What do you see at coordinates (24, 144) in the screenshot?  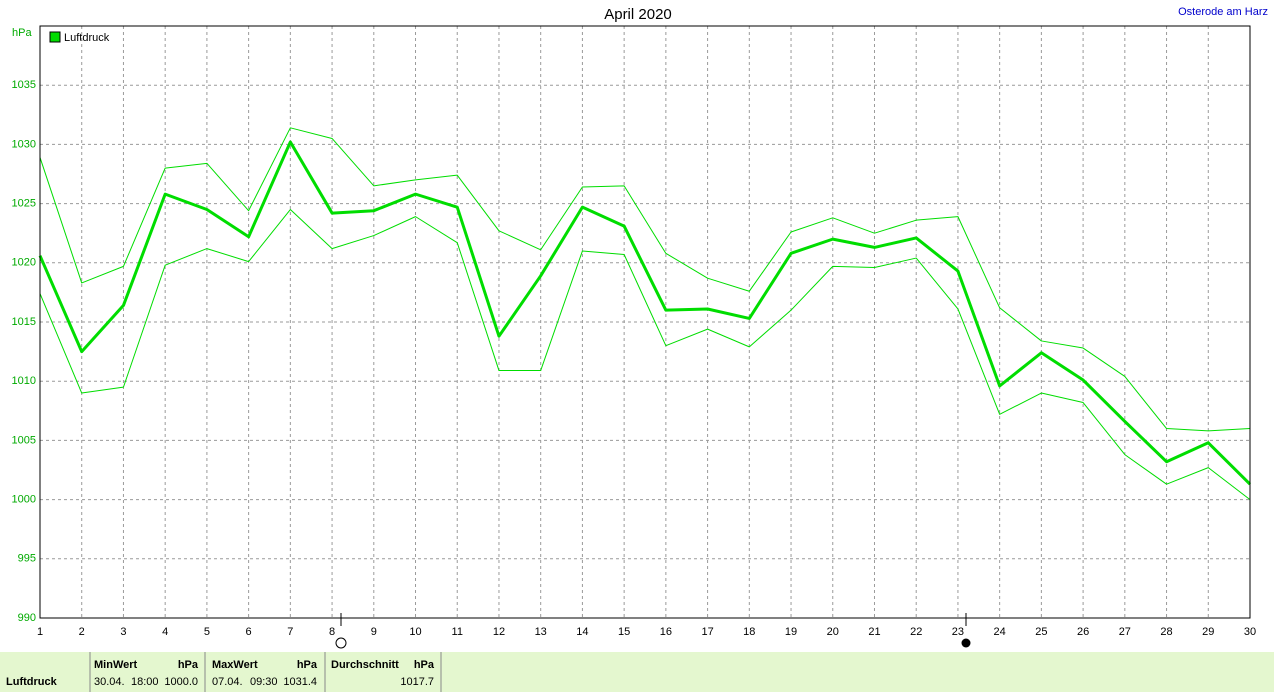 I see `y-tick-label: 1030` at bounding box center [24, 144].